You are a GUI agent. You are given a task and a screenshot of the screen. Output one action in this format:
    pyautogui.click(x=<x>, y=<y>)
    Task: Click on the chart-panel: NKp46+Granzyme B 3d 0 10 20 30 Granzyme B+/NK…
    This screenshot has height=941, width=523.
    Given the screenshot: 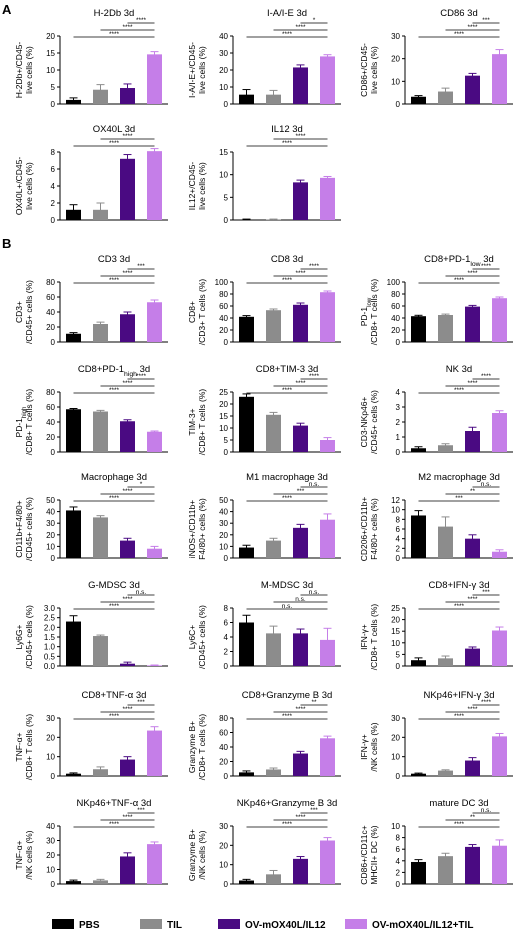 What is the action you would take?
    pyautogui.click(x=264, y=843)
    